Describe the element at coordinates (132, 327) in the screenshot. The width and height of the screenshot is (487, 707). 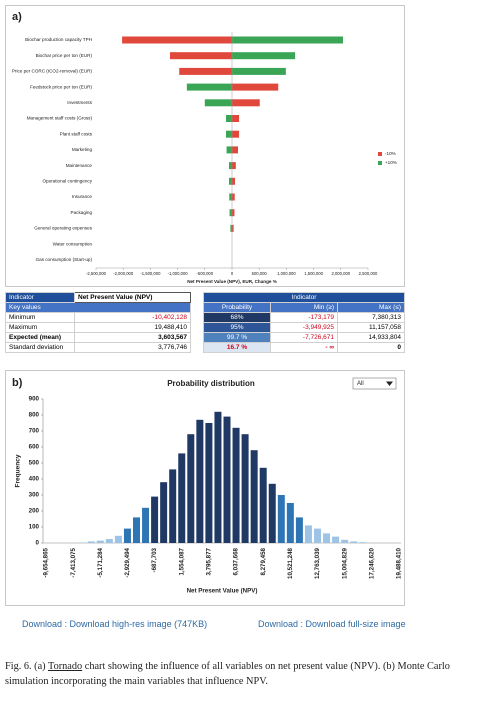
I see `cell: 19,488,410` at that location.